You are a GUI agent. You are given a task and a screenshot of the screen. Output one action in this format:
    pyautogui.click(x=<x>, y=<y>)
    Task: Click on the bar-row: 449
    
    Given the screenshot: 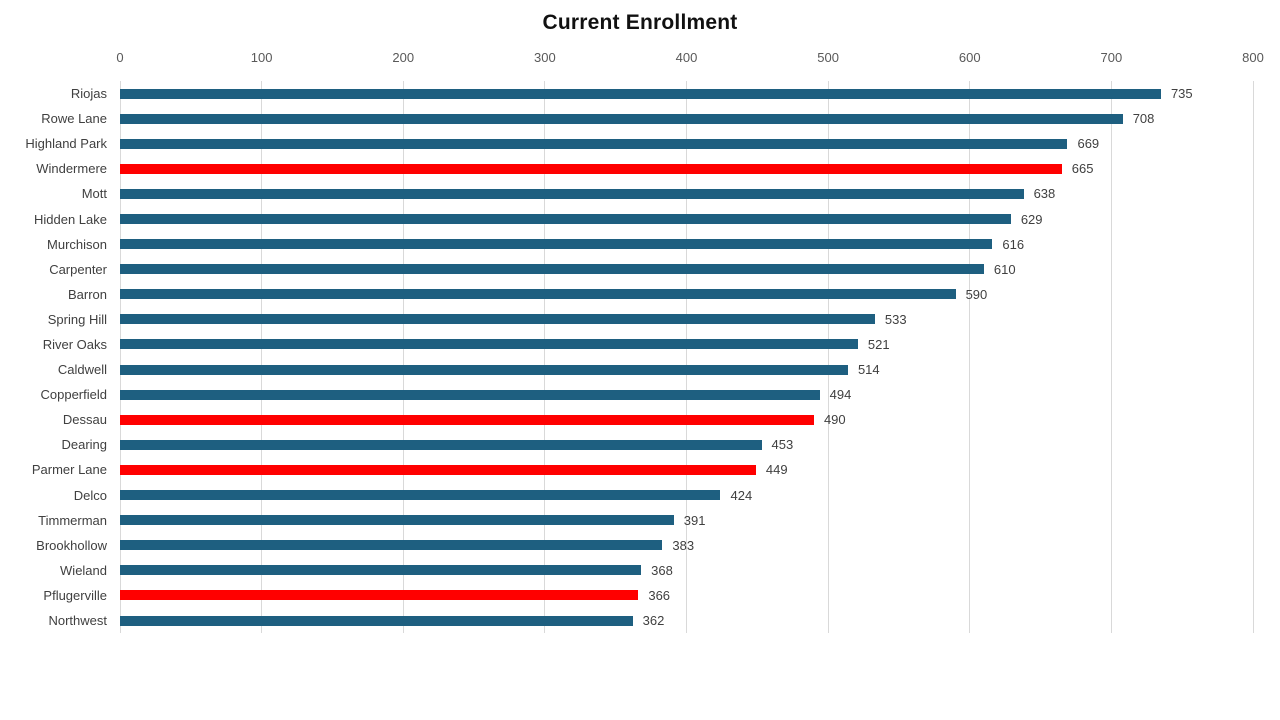 What is the action you would take?
    pyautogui.click(x=686, y=469)
    